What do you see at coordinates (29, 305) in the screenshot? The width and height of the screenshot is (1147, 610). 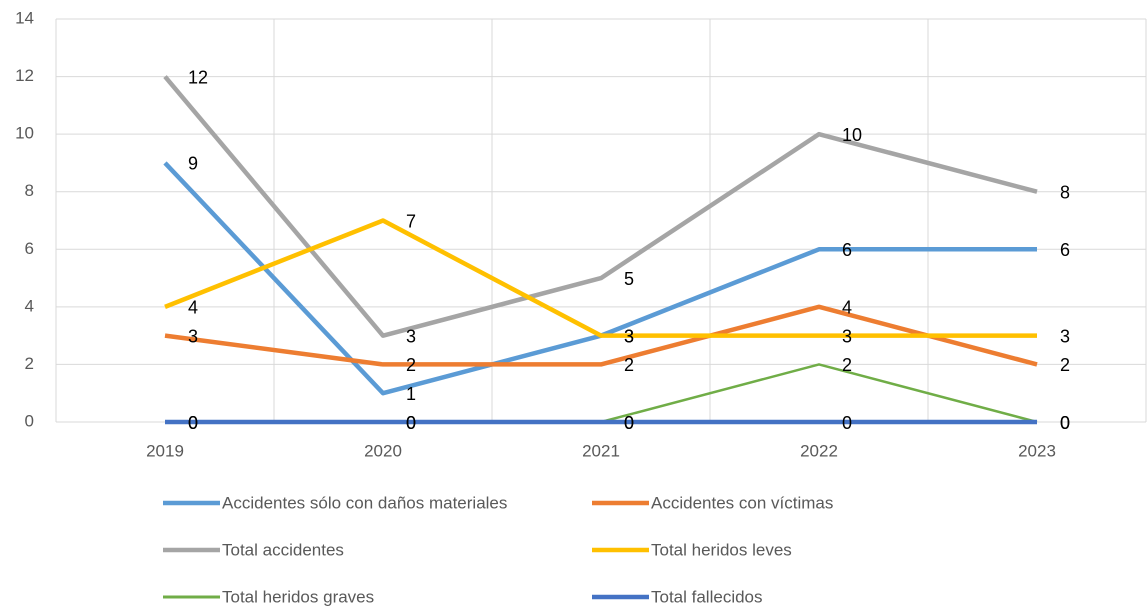 I see `y-tick-label: 4` at bounding box center [29, 305].